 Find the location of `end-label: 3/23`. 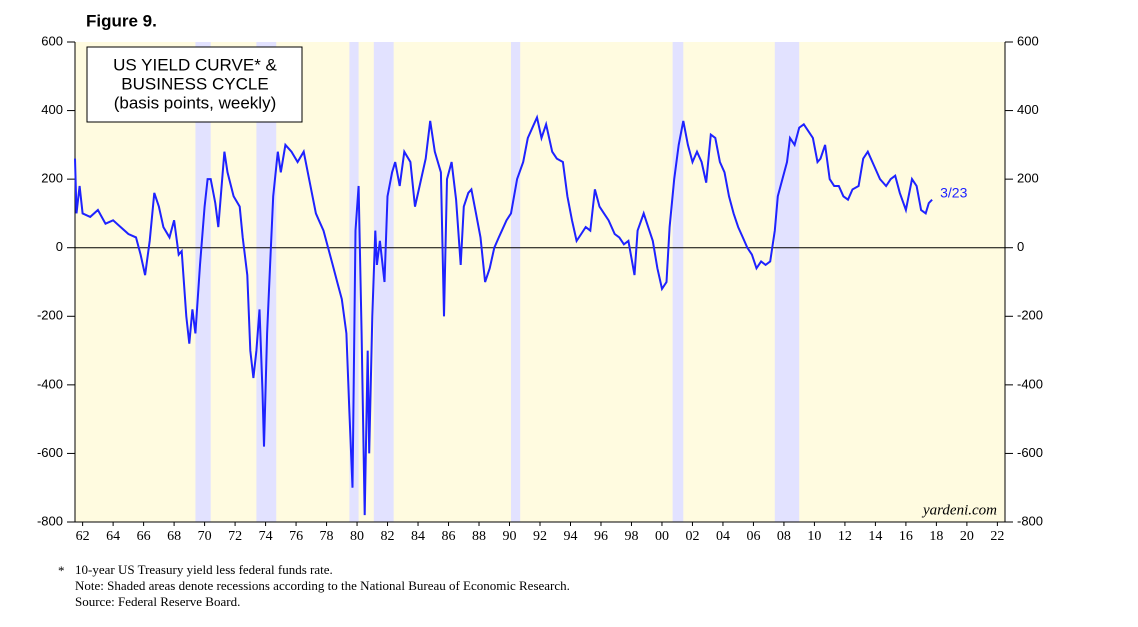

end-label: 3/23 is located at coordinates (953, 192).